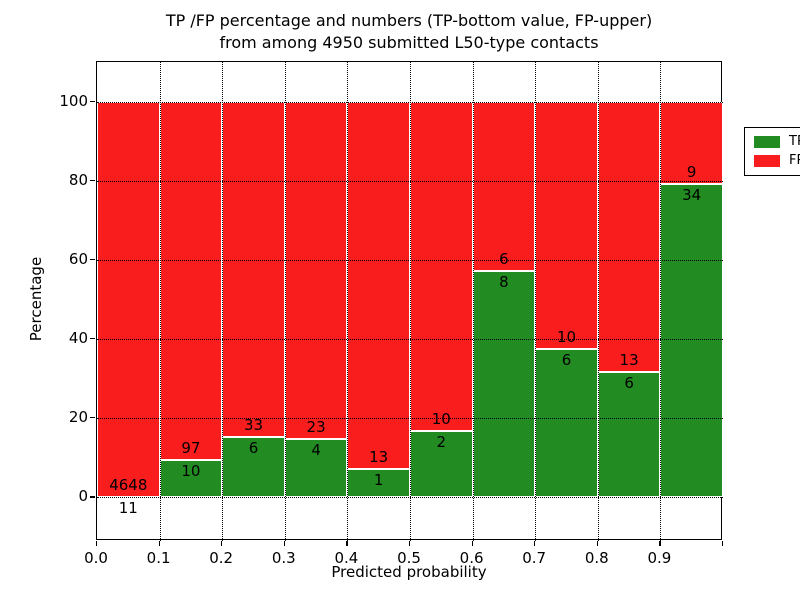  Describe the element at coordinates (767, 161) in the screenshot. I see `fp-legend-swatch` at that location.